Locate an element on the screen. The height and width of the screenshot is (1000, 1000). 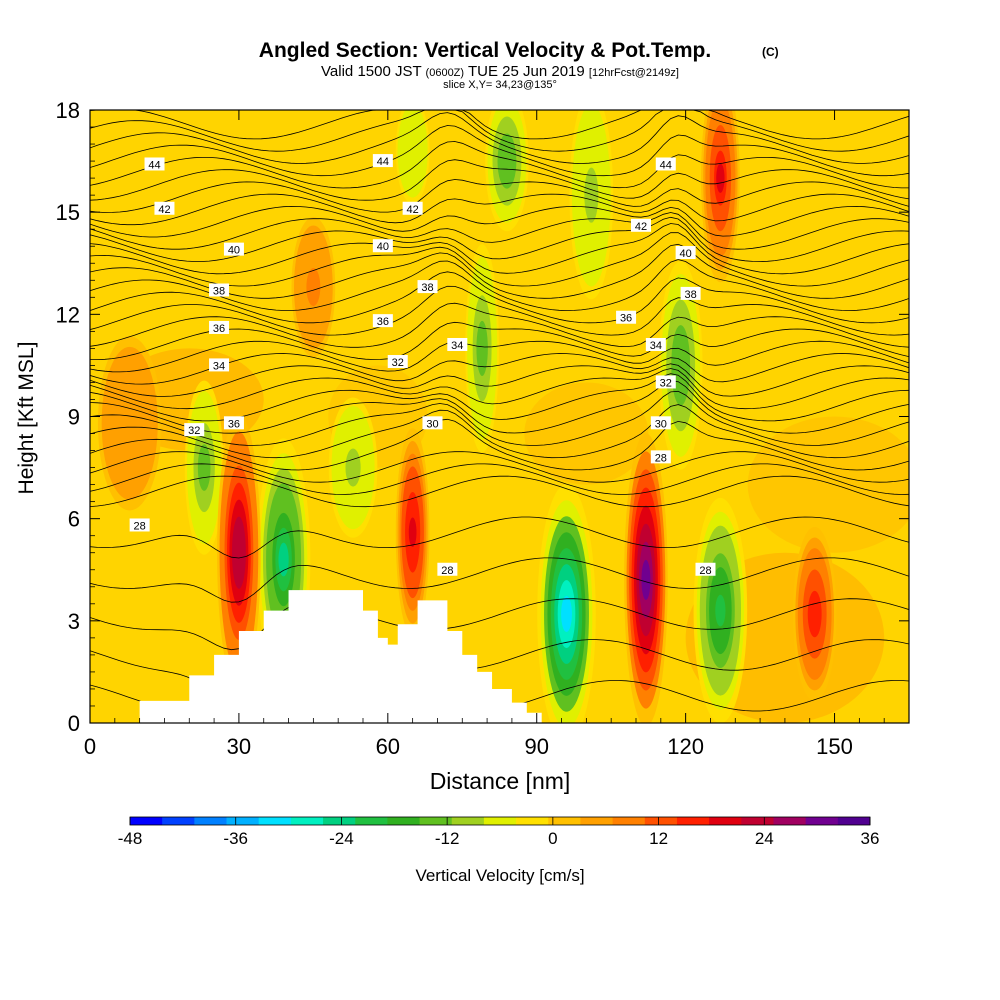
colorbar-tick-label: 0 is located at coordinates (552, 838).